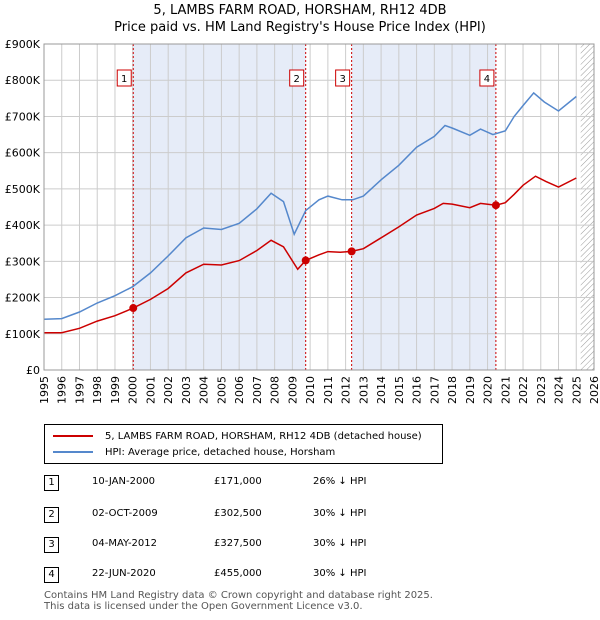 This screenshot has width=600, height=620. I want to click on transaction-date: 02-OCT-2009, so click(125, 513).